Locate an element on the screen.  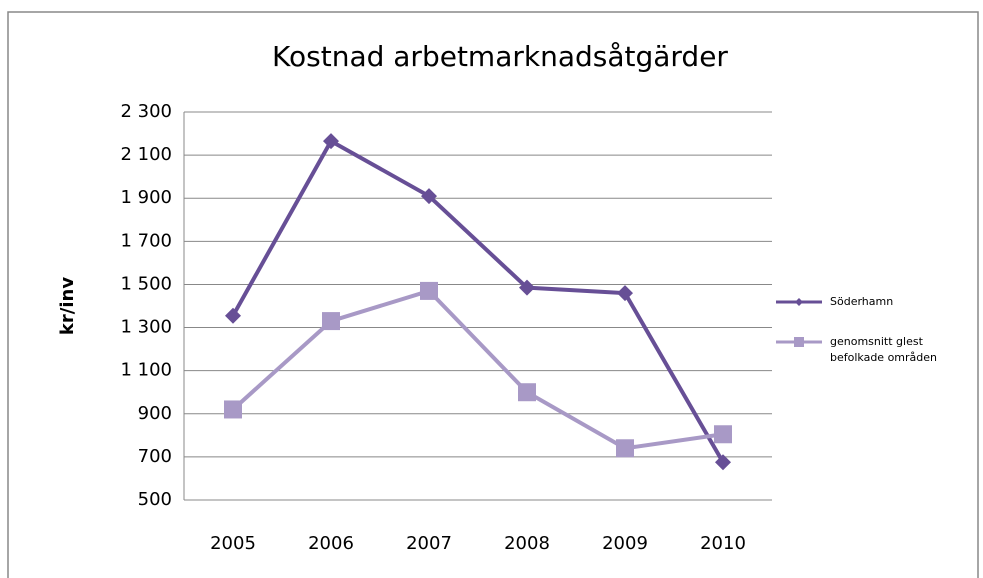
y-axis-label: kr/inv is located at coordinates (67, 306).